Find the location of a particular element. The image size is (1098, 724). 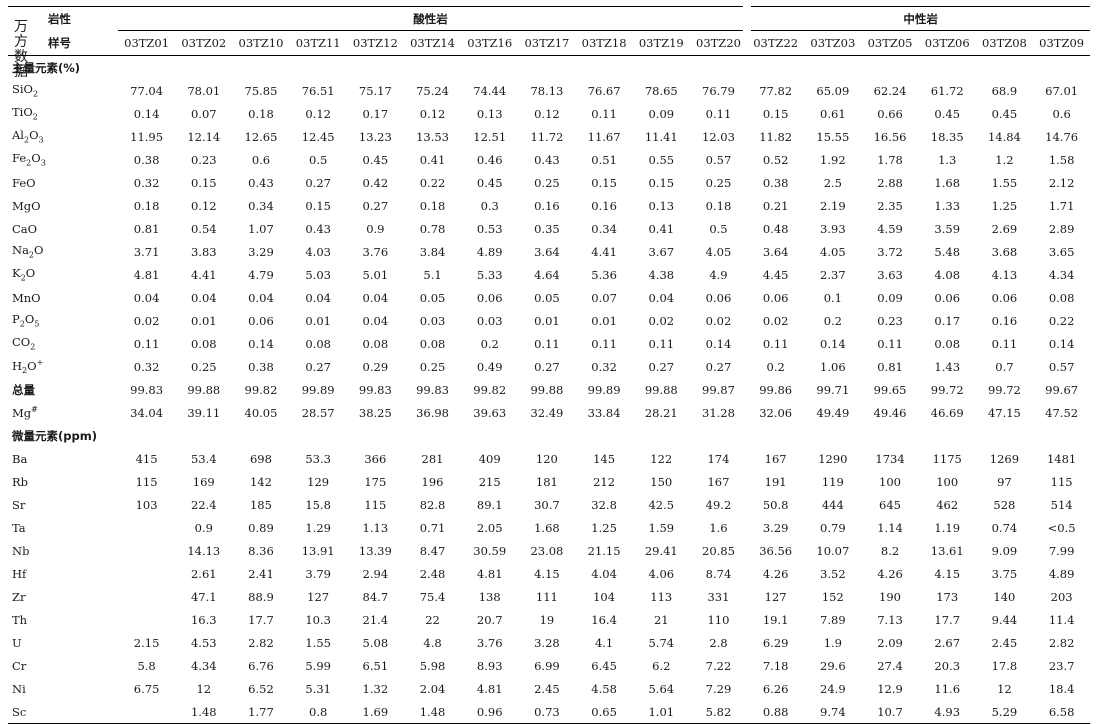

table-cell: 645 is located at coordinates (890, 504).